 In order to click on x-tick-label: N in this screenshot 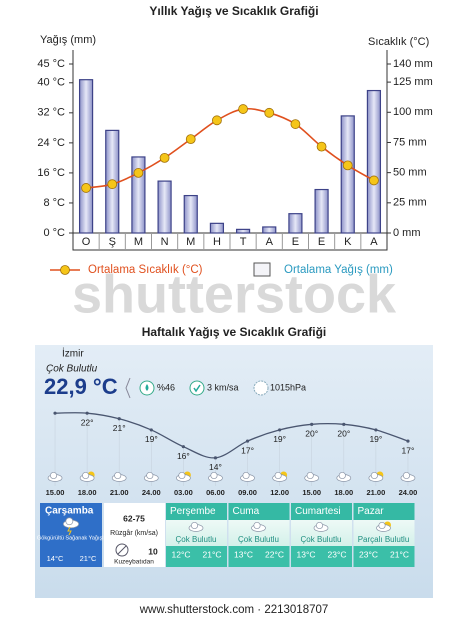, I will do `click(165, 242)`.